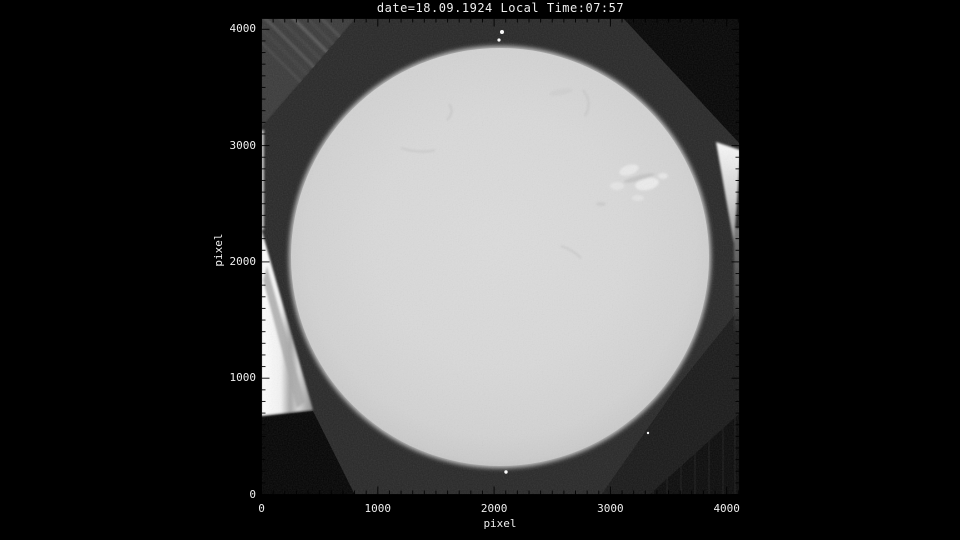 This screenshot has width=960, height=540. Describe the element at coordinates (500, 8) in the screenshot. I see `plot-title: date=18.09.1924 Local Time:07:57` at that location.